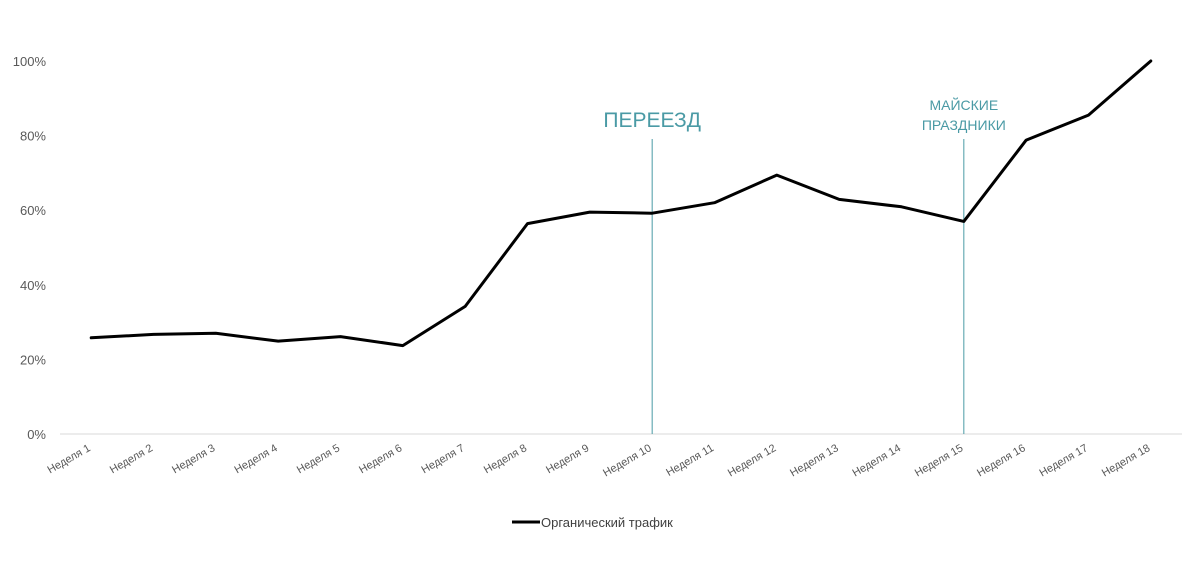 Image resolution: width=1200 pixels, height=578 pixels. I want to click on x-tick-label: Неделя 9, so click(567, 459).